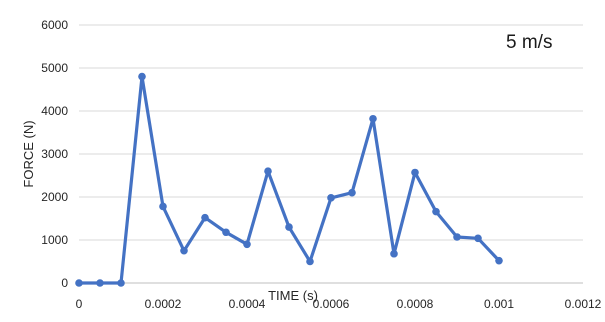 Image resolution: width=605 pixels, height=322 pixels. What do you see at coordinates (529, 42) in the screenshot?
I see `speed-annotation: 5 m/s` at bounding box center [529, 42].